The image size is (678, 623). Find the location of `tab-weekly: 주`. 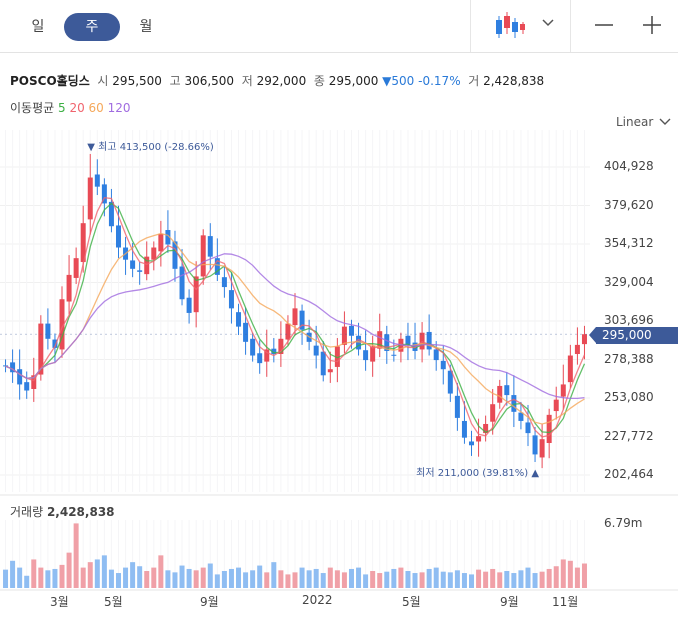

tab-weekly: 주 is located at coordinates (92, 27).